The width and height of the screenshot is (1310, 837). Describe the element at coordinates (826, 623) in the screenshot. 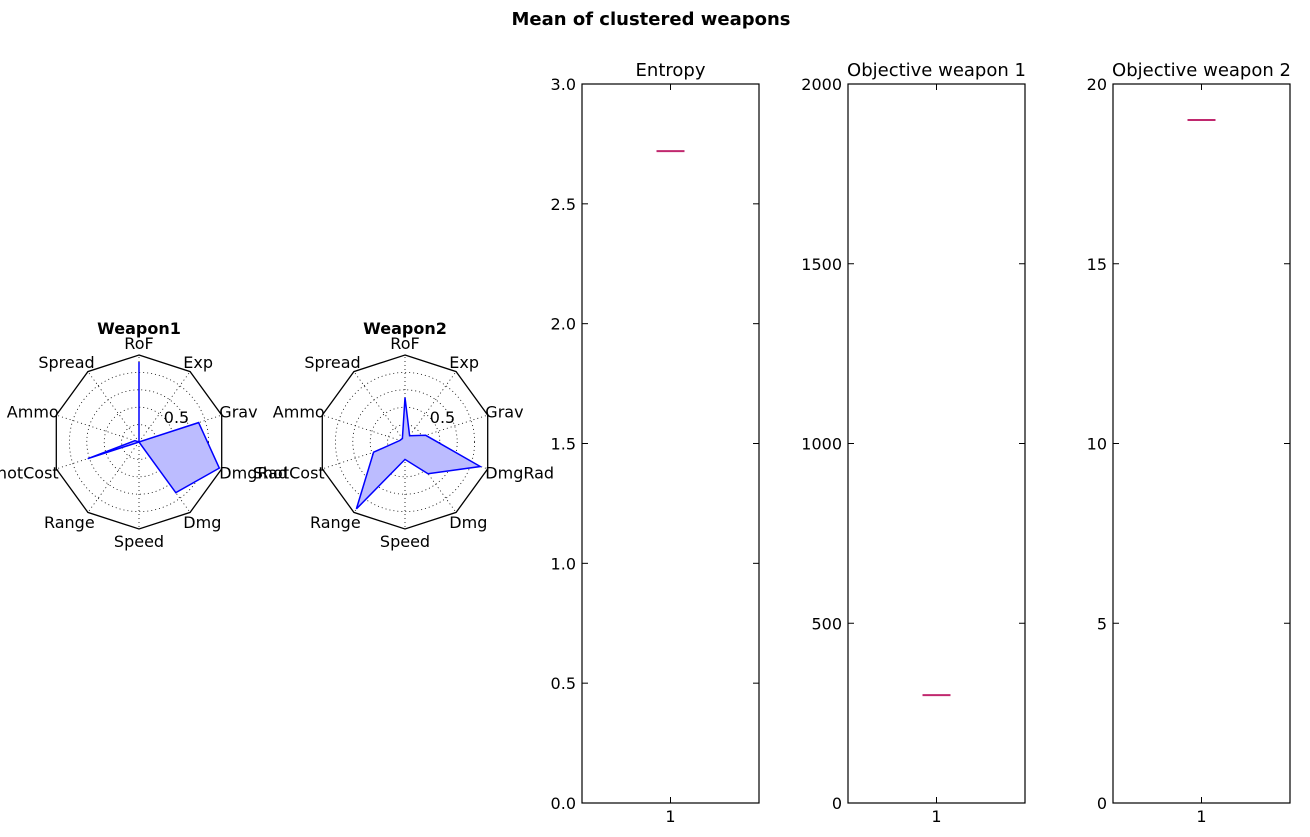

I see `y-tick-label: 500` at that location.